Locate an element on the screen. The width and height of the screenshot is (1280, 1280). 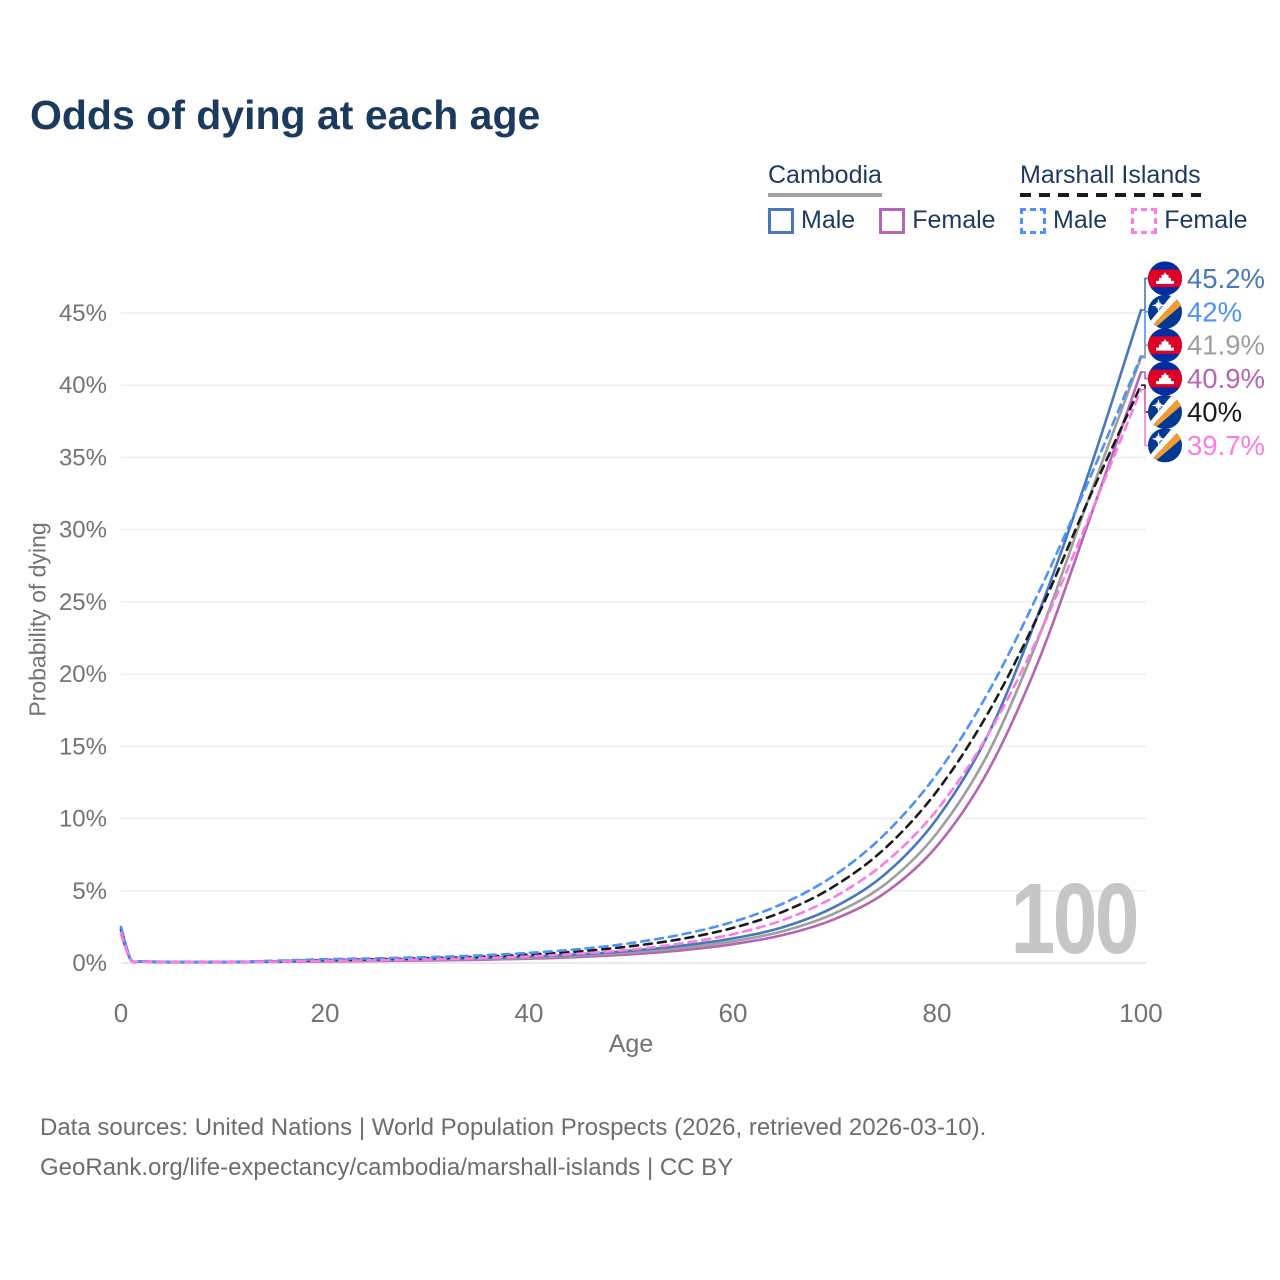
end-labels: 45.2%42%41.9%40.9%40%39.7% is located at coordinates (1203, 362).